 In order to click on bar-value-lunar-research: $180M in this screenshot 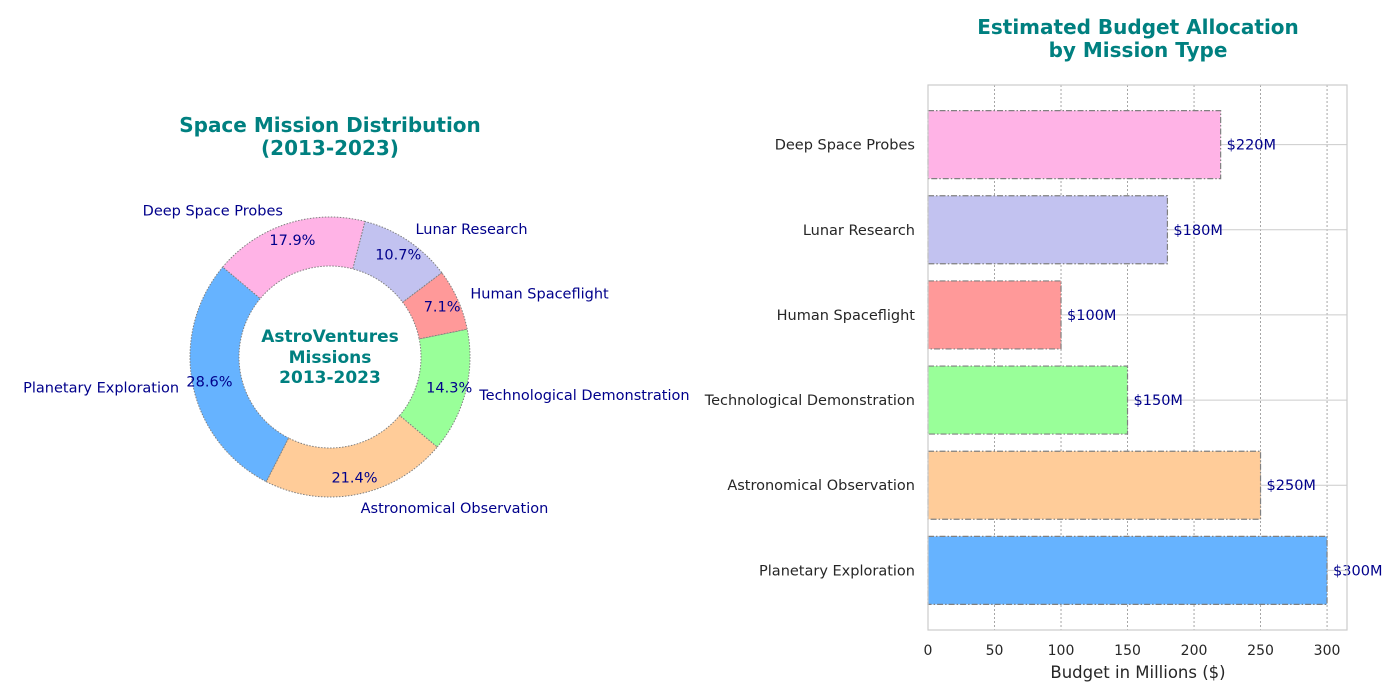, I will do `click(1197, 231)`.